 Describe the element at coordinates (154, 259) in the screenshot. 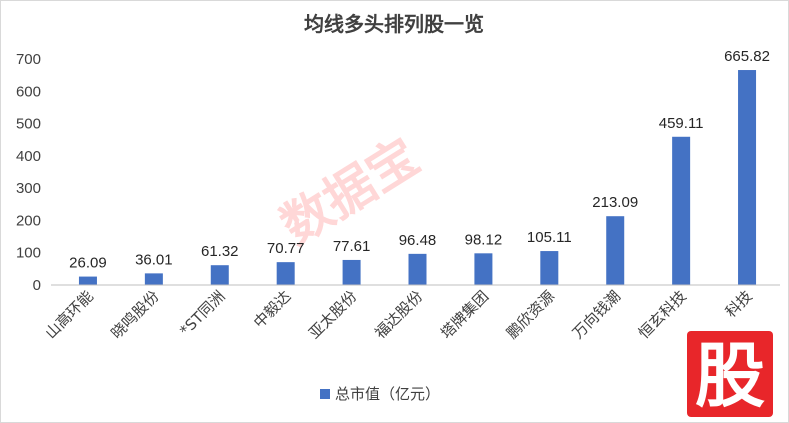

I see `data-label: 36.01` at that location.